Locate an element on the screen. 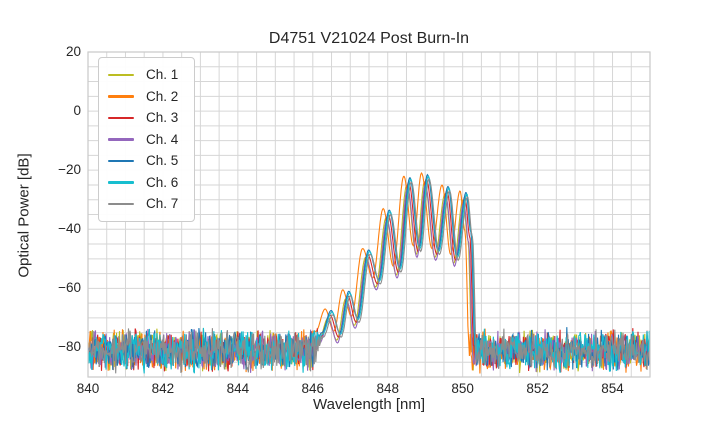  x-tick-label: 850 is located at coordinates (462, 388).